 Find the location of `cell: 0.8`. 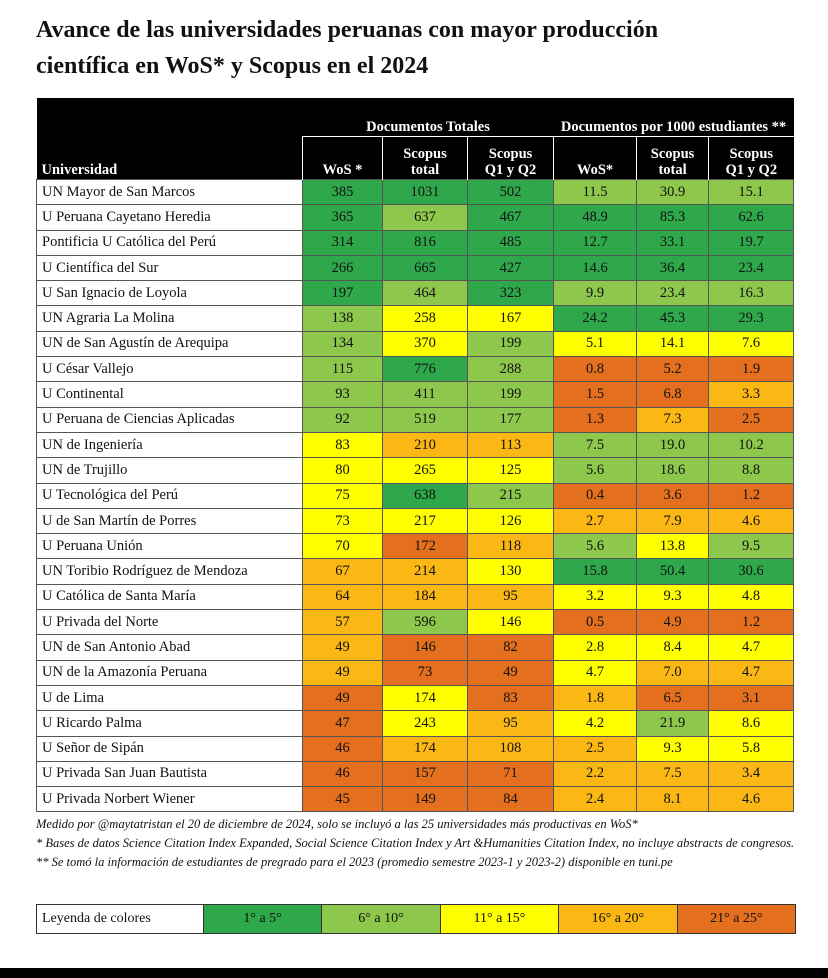

cell: 0.8 is located at coordinates (595, 369).